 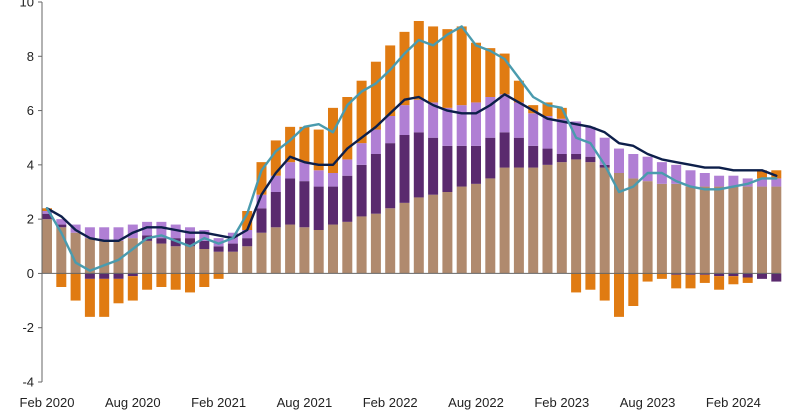 What do you see at coordinates (30, 56) in the screenshot?
I see `y-tick-label: 8` at bounding box center [30, 56].